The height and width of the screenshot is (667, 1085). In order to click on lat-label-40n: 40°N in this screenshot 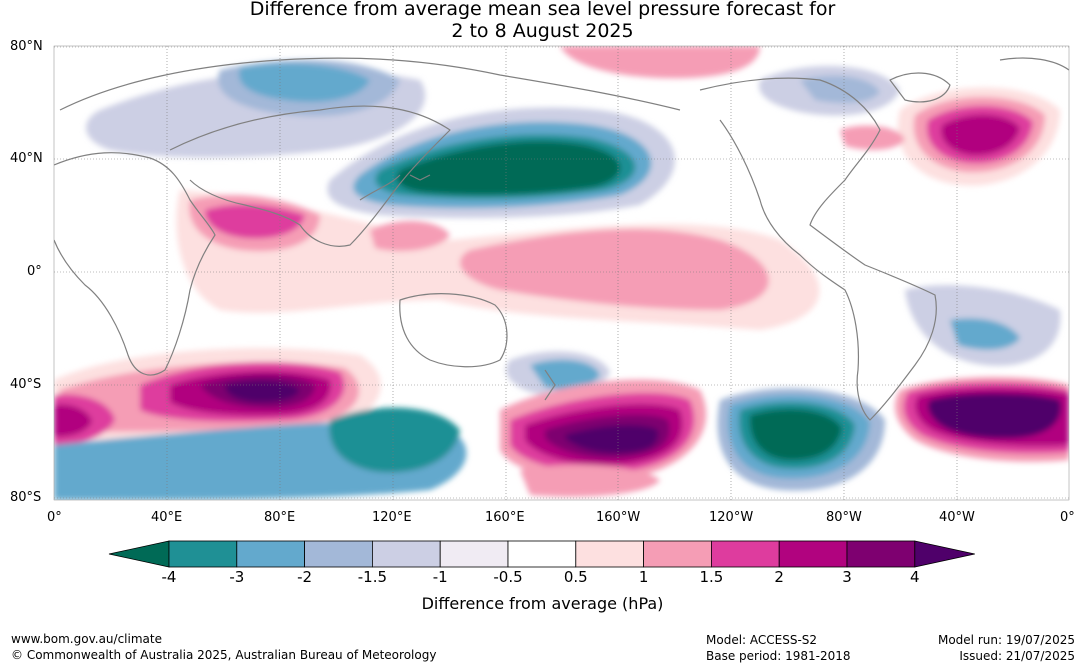, I will do `click(26, 158)`.